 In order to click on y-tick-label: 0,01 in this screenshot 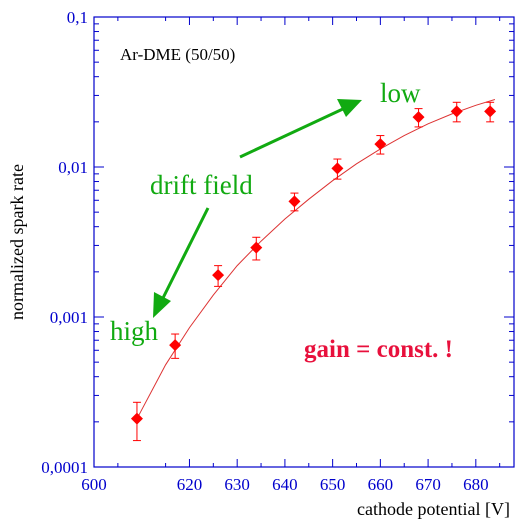, I will do `click(73, 167)`.